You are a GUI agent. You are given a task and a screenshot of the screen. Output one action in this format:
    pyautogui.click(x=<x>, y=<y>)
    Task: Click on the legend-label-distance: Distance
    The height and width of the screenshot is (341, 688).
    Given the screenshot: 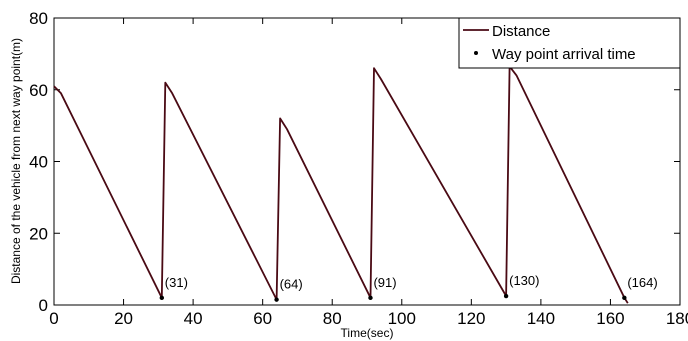 What is the action you would take?
    pyautogui.click(x=521, y=31)
    